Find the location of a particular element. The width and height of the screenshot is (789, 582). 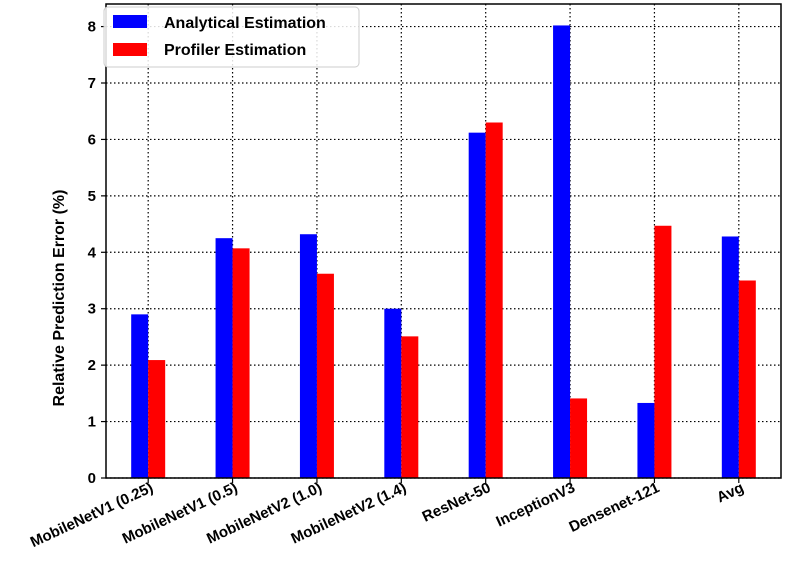

legend-swatch-analytical is located at coordinates (130, 21).